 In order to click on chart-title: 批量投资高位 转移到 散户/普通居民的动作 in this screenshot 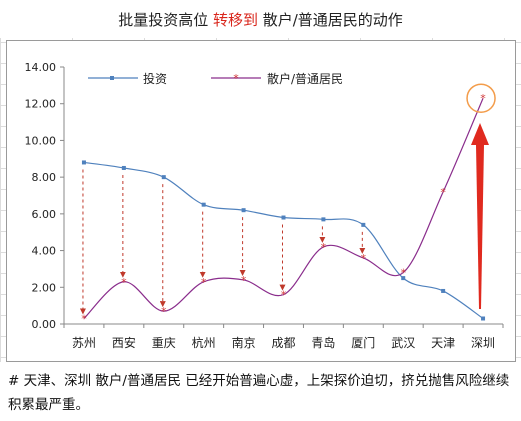, I will do `click(260, 19)`.